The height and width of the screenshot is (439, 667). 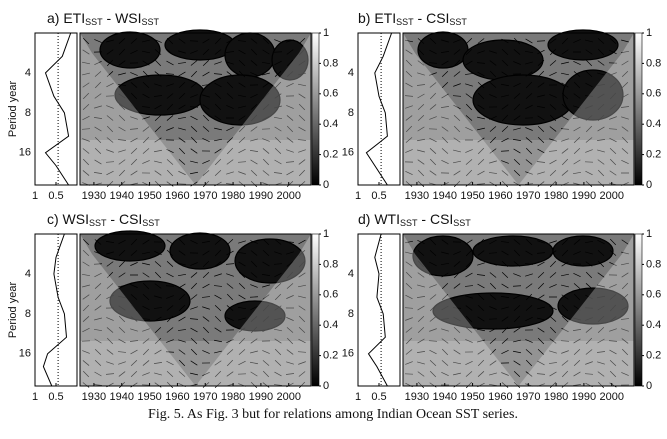 I want to click on panel-title: b) ETISST - CSISST, so click(x=412, y=19).